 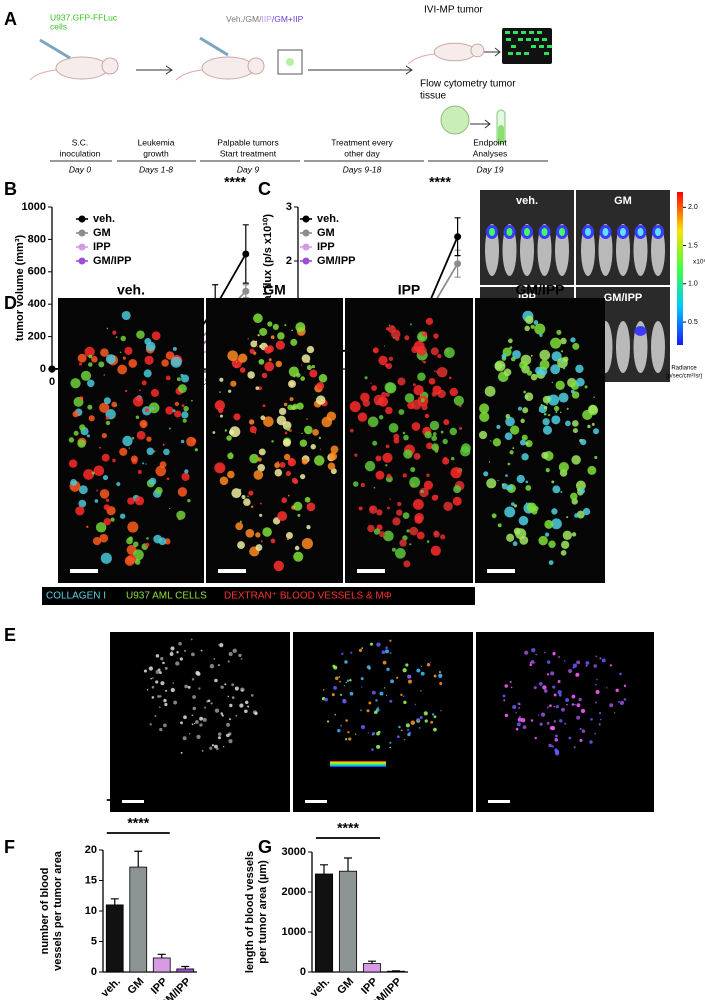 I want to click on timeline-event: Endpoint, so click(x=490, y=142).